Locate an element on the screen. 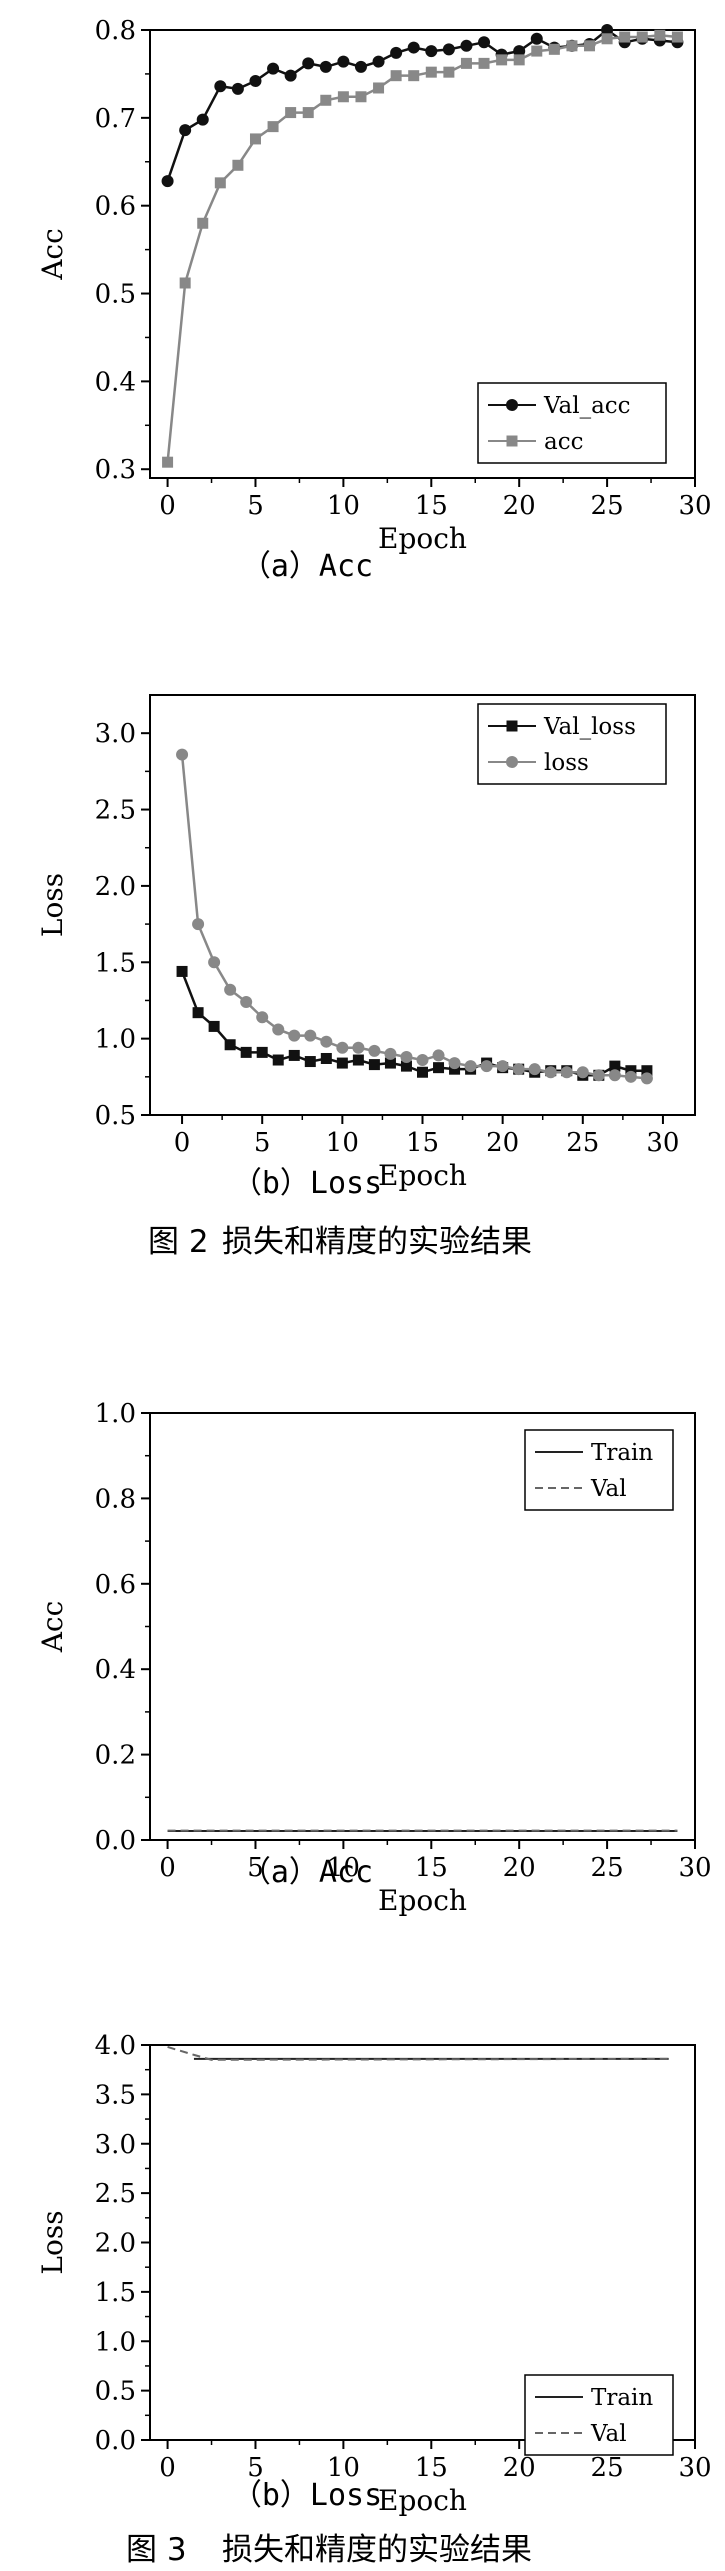  plot-frame is located at coordinates (422, 254).